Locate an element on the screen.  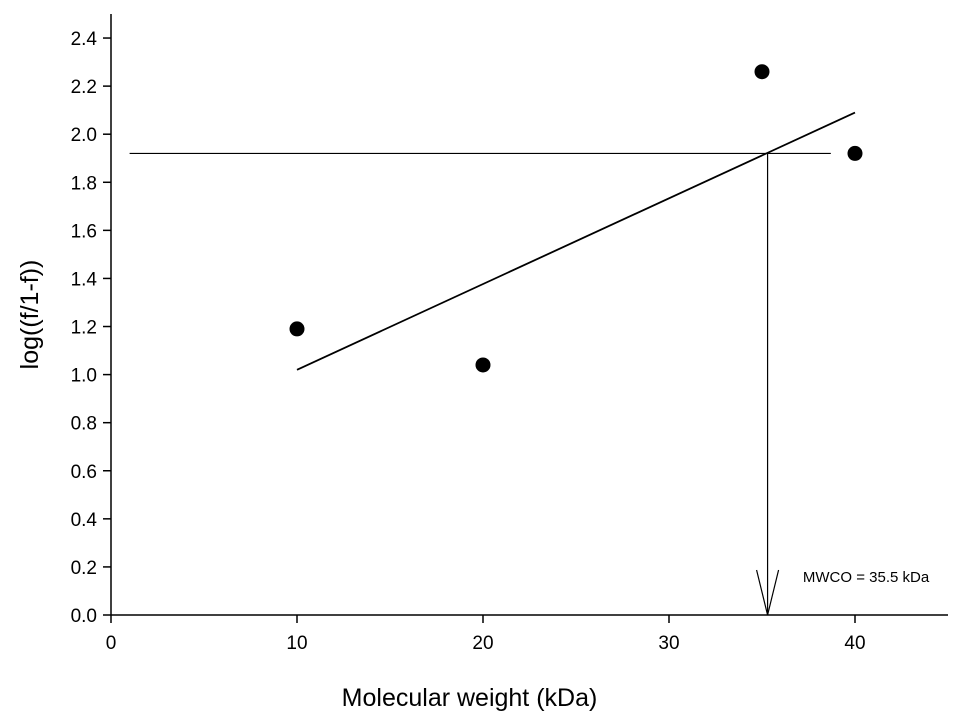
y-tick-label: 1.6 is located at coordinates (84, 231).